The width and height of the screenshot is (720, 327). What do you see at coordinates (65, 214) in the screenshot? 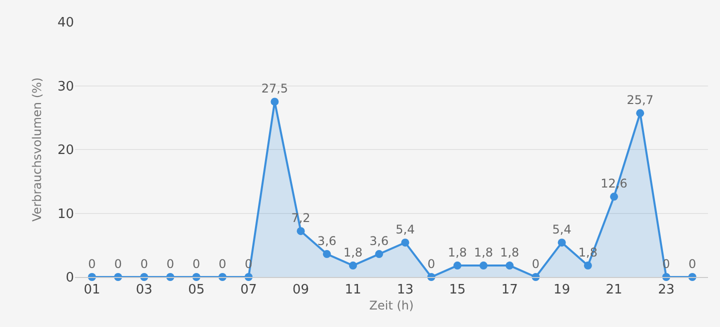
I see `y-tick-label: 10` at bounding box center [65, 214].